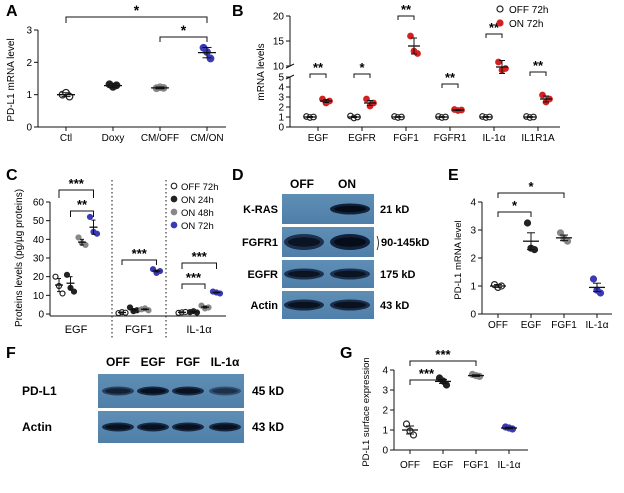 This screenshot has width=624, height=493. Describe the element at coordinates (39, 391) in the screenshot. I see `blot-f-row-label: PD-L1` at that location.